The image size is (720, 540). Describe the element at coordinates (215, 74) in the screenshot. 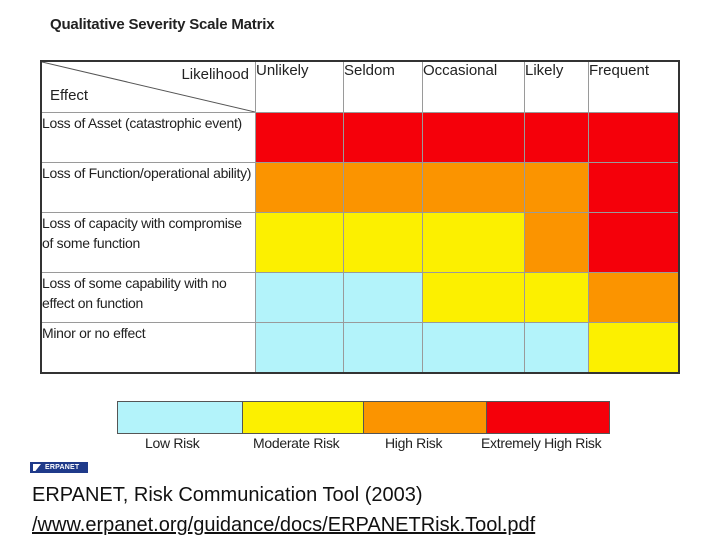

I see `likelihood-axis-label: Likelihood` at that location.